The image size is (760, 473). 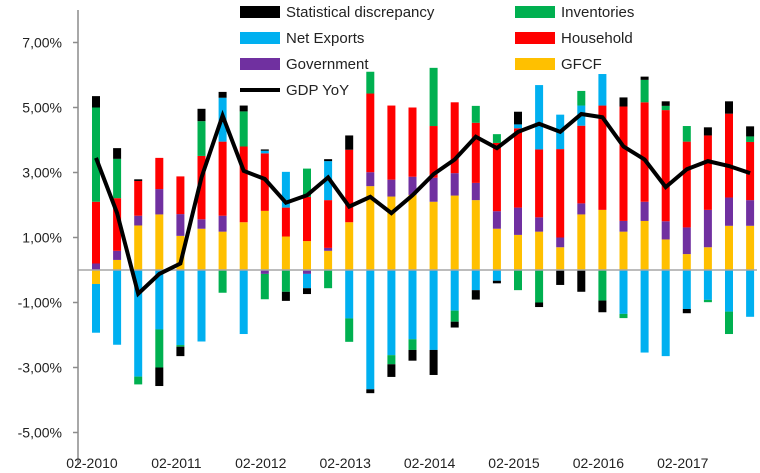 What do you see at coordinates (92, 463) in the screenshot?
I see `x-tick-label: 02-2010` at bounding box center [92, 463].